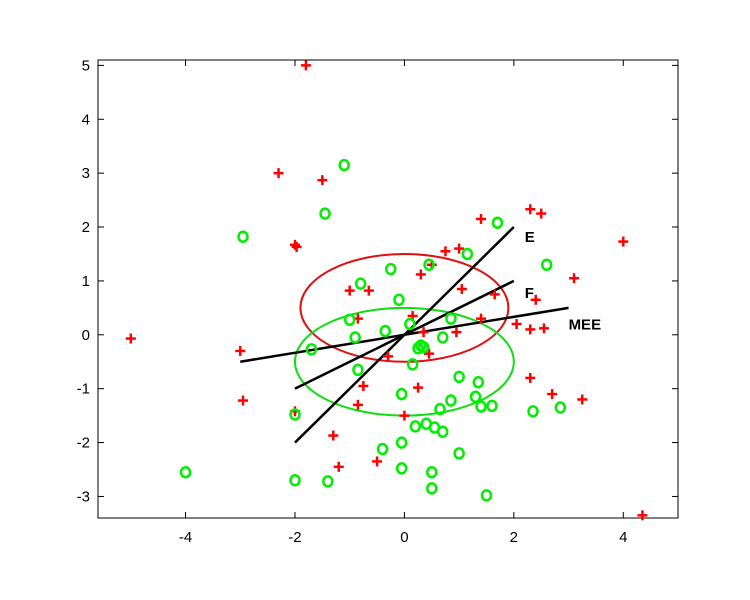  Describe the element at coordinates (83, 443) in the screenshot. I see `y-tick-label: -2` at that location.